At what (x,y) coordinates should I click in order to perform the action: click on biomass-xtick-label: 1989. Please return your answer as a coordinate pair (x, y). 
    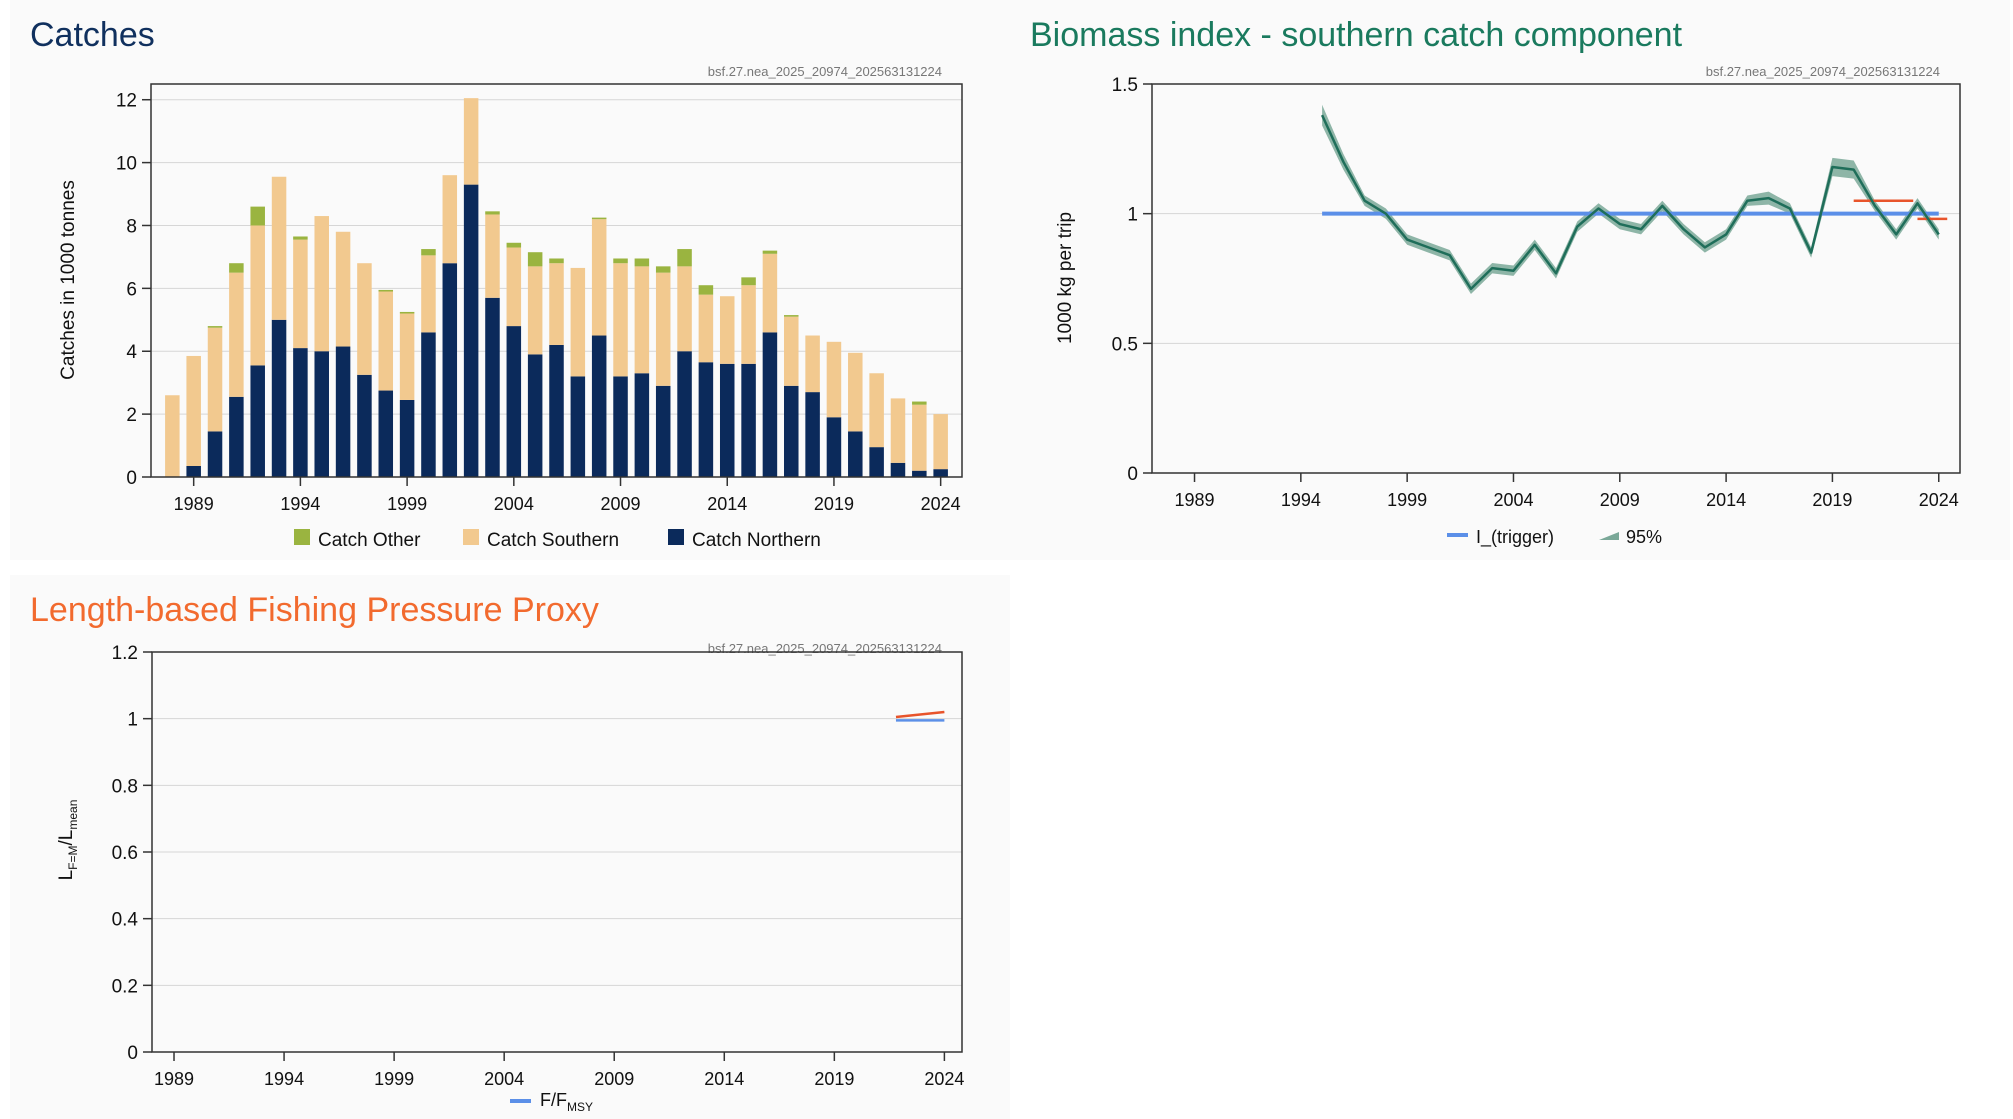
    Looking at the image, I should click on (1195, 500).